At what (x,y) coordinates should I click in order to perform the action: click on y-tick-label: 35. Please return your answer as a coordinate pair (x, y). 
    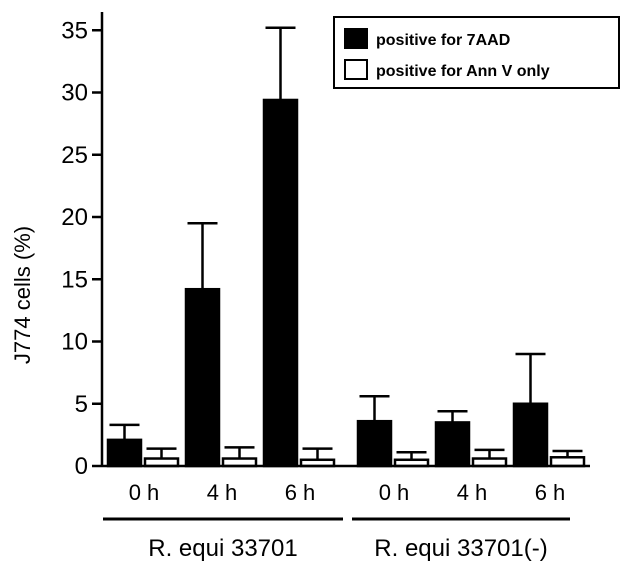
    Looking at the image, I should click on (74, 30).